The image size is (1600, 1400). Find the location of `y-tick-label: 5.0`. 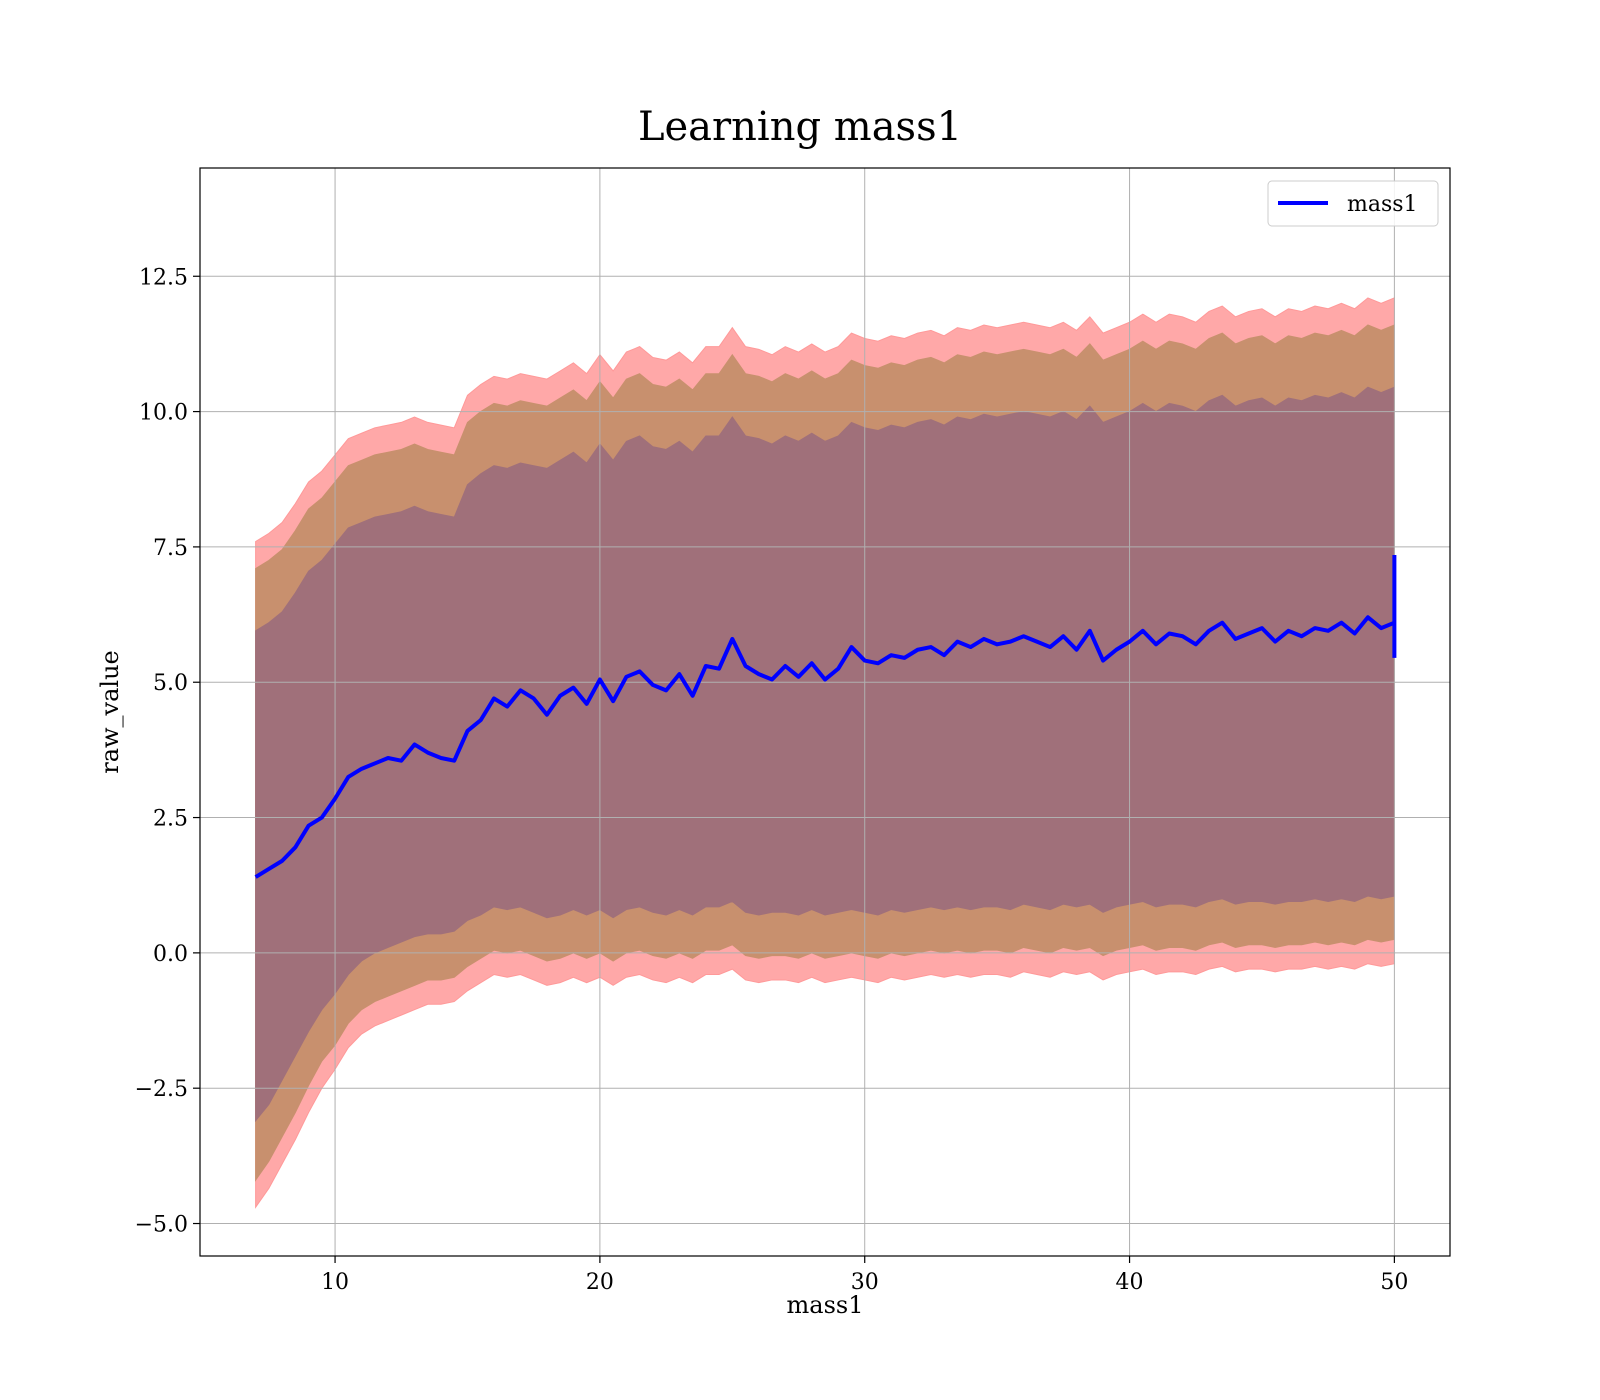

y-tick-label: 5.0 is located at coordinates (170, 683).